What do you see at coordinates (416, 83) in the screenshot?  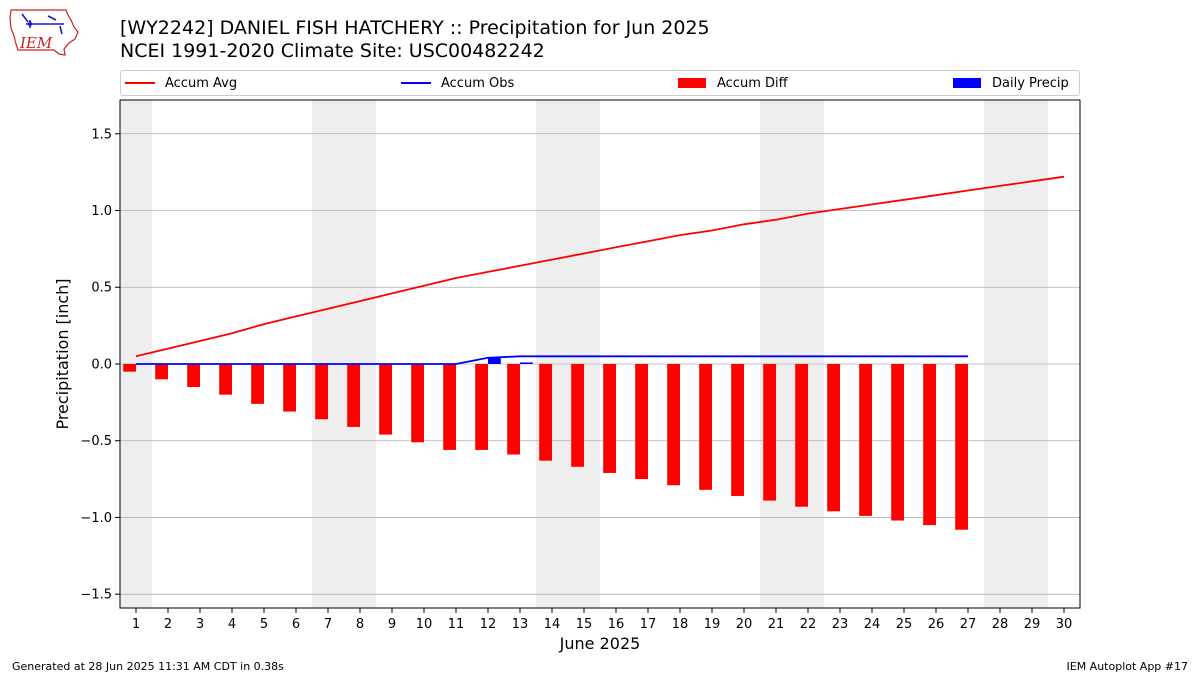 I see `legend-swatch-accum-obs` at bounding box center [416, 83].